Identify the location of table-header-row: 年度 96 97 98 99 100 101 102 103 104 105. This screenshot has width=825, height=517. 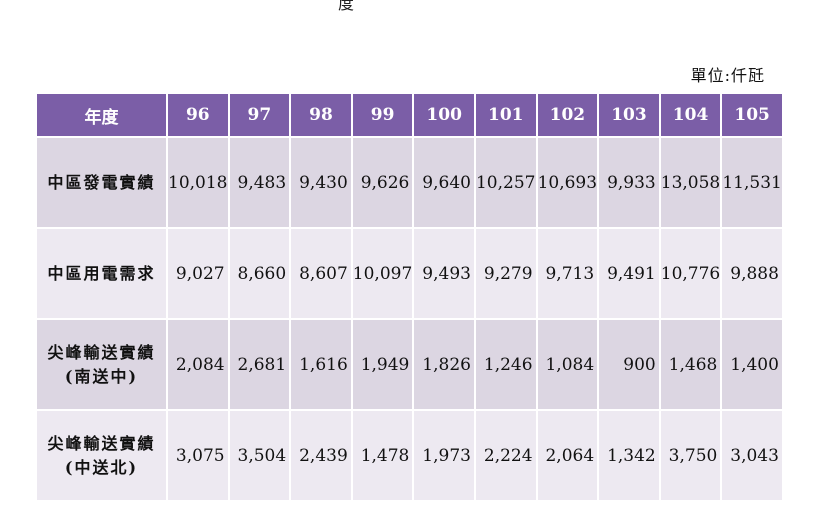
(409, 115).